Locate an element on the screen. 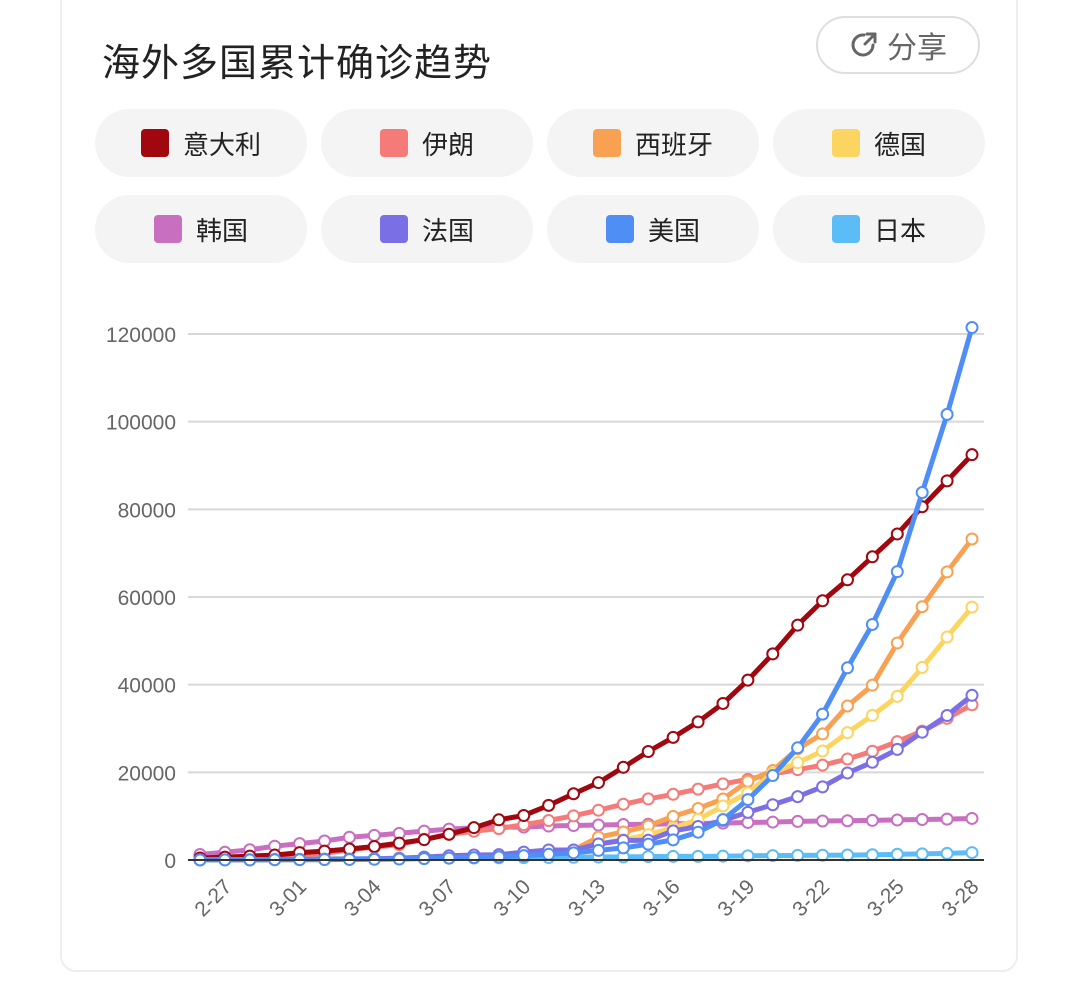  legend-item-italy: 意大利 is located at coordinates (201, 143).